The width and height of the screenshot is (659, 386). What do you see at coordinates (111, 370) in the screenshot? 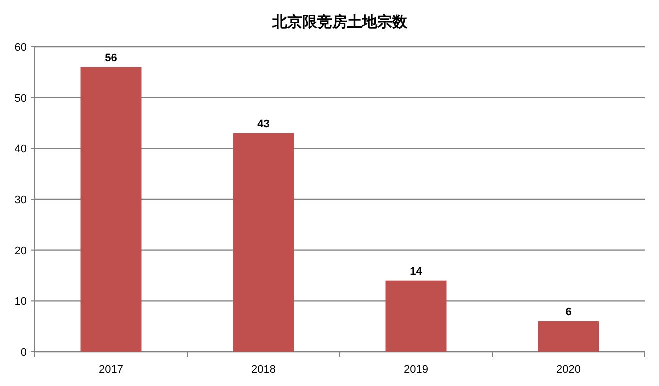
I see `xtick: 2017` at bounding box center [111, 370].